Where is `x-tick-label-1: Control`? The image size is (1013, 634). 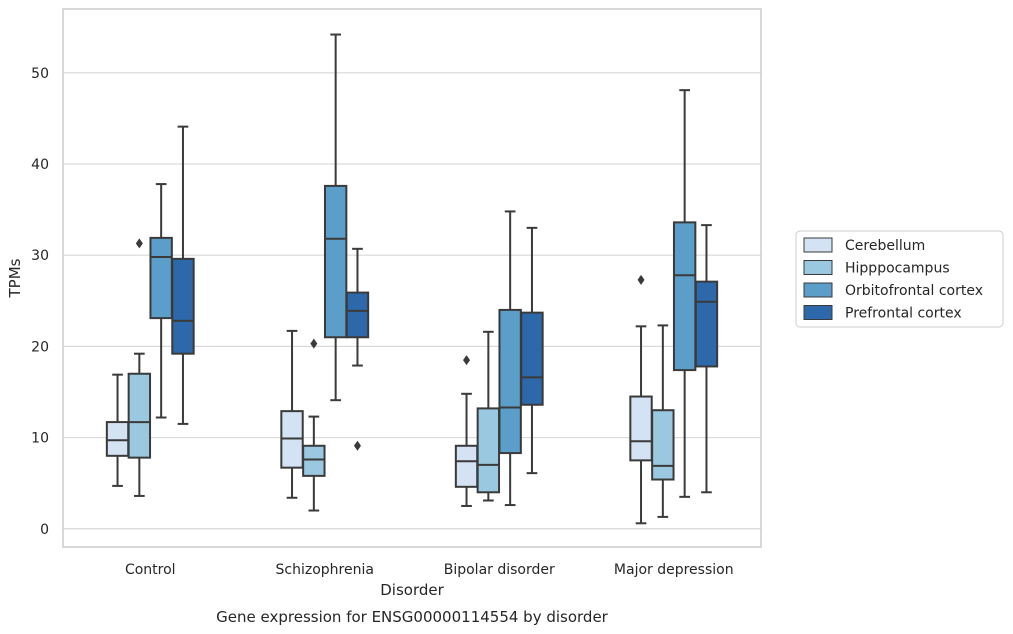 x-tick-label-1: Control is located at coordinates (150, 570).